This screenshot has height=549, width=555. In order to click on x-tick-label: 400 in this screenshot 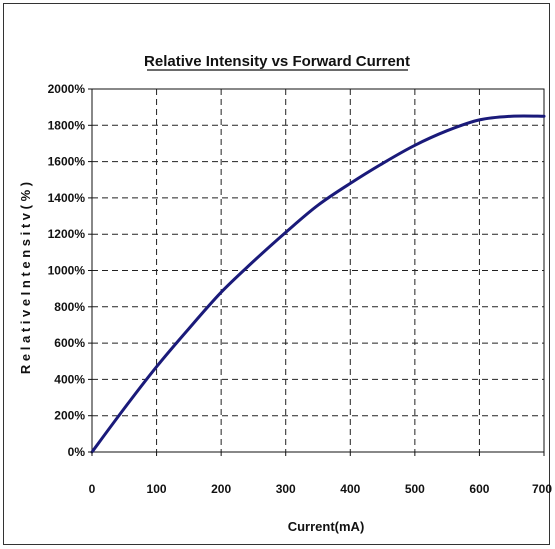, I will do `click(350, 489)`.